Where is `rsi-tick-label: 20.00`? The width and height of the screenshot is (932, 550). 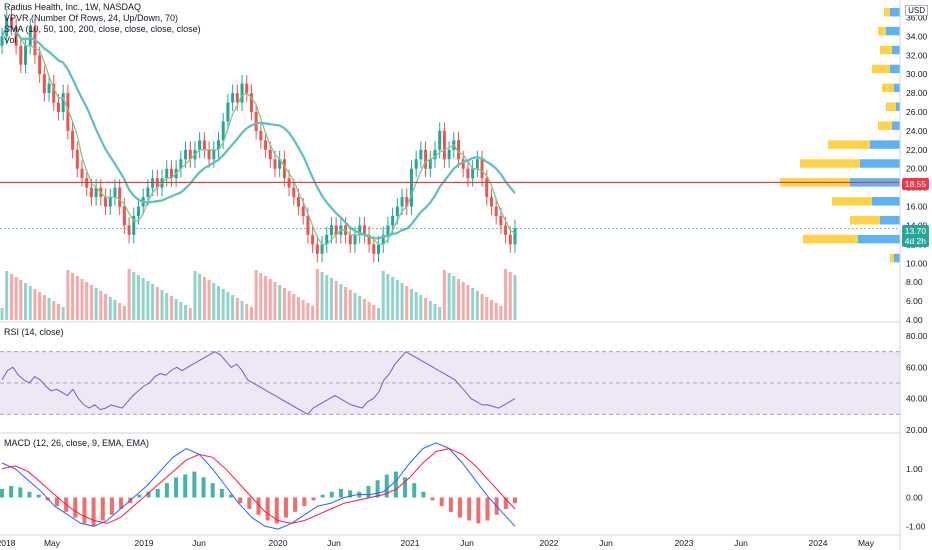
rsi-tick-label: 20.00 is located at coordinates (917, 430).